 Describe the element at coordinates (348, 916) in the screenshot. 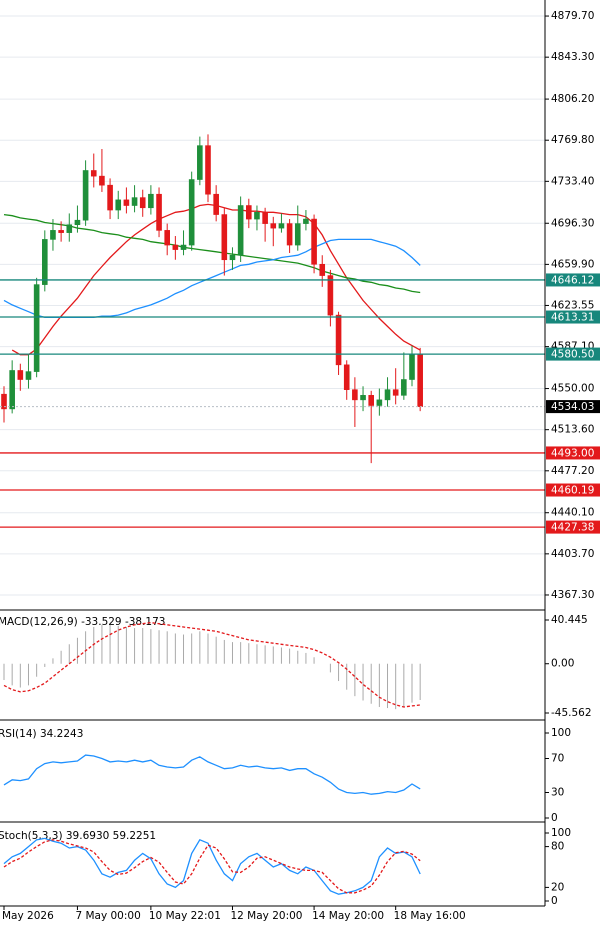

I see `x-tick-label: 14 May 20:00` at that location.